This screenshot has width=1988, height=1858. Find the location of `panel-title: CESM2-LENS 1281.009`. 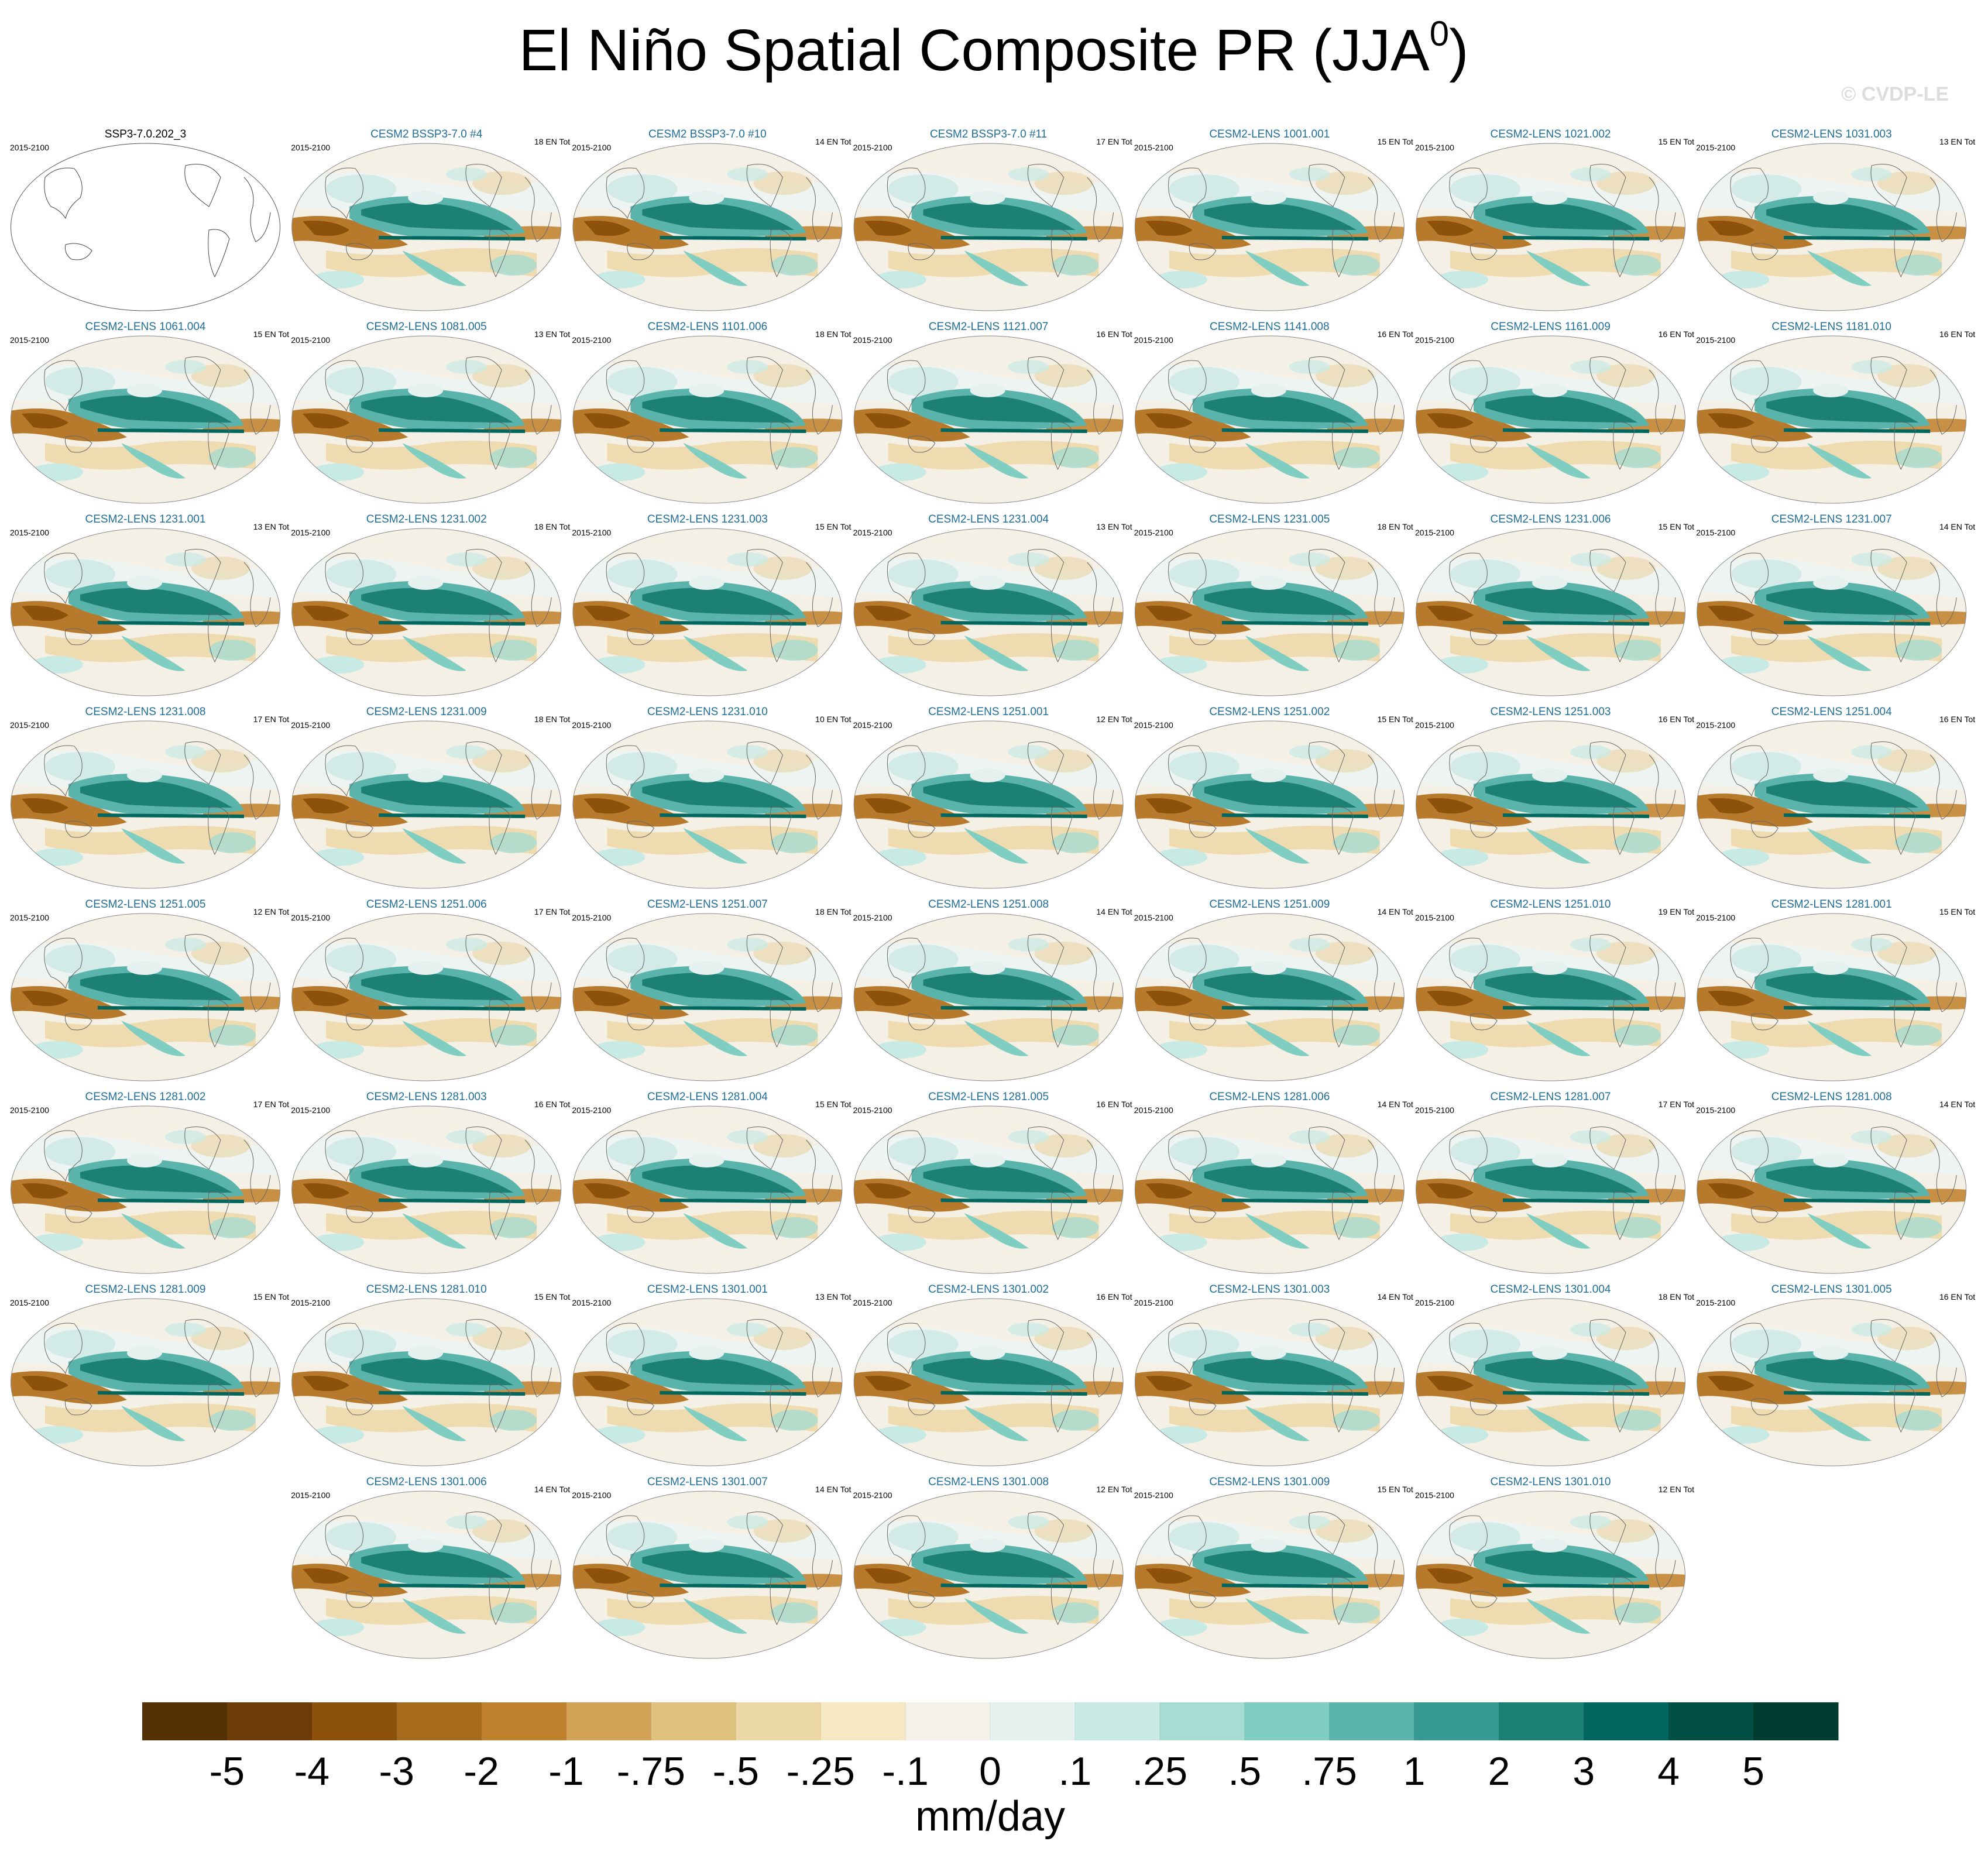

panel-title: CESM2-LENS 1281.009 is located at coordinates (145, 1289).